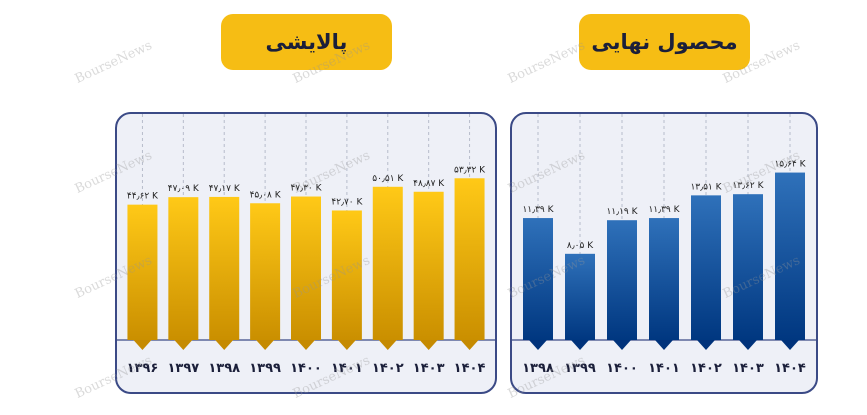  What do you see at coordinates (664, 210) in the screenshot?
I see `data-label-3: ۱۱٫۳۹ K` at bounding box center [664, 210].